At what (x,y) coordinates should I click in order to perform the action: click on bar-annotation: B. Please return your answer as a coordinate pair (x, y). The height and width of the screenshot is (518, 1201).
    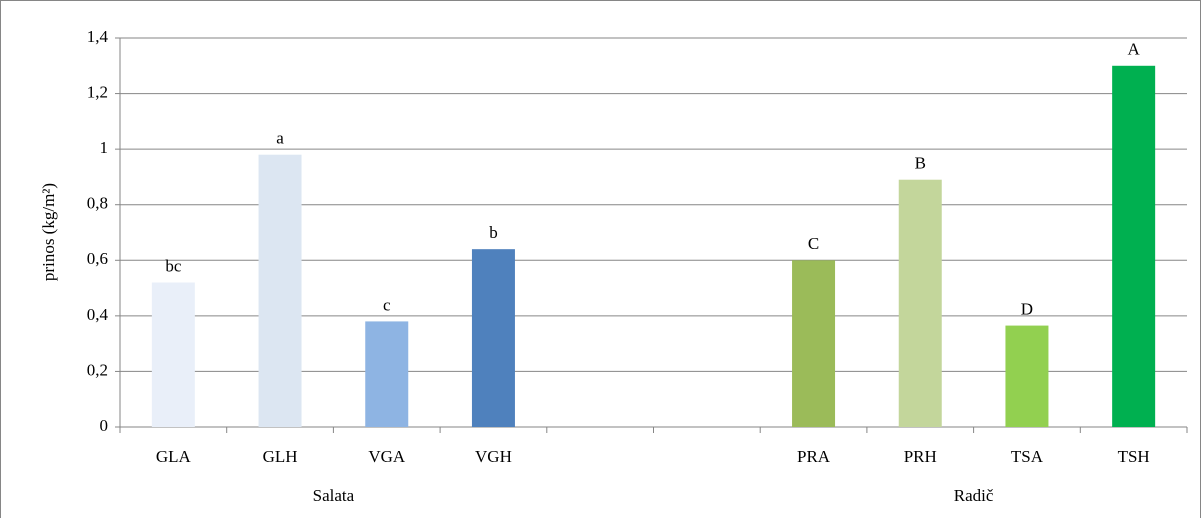
    Looking at the image, I should click on (920, 163).